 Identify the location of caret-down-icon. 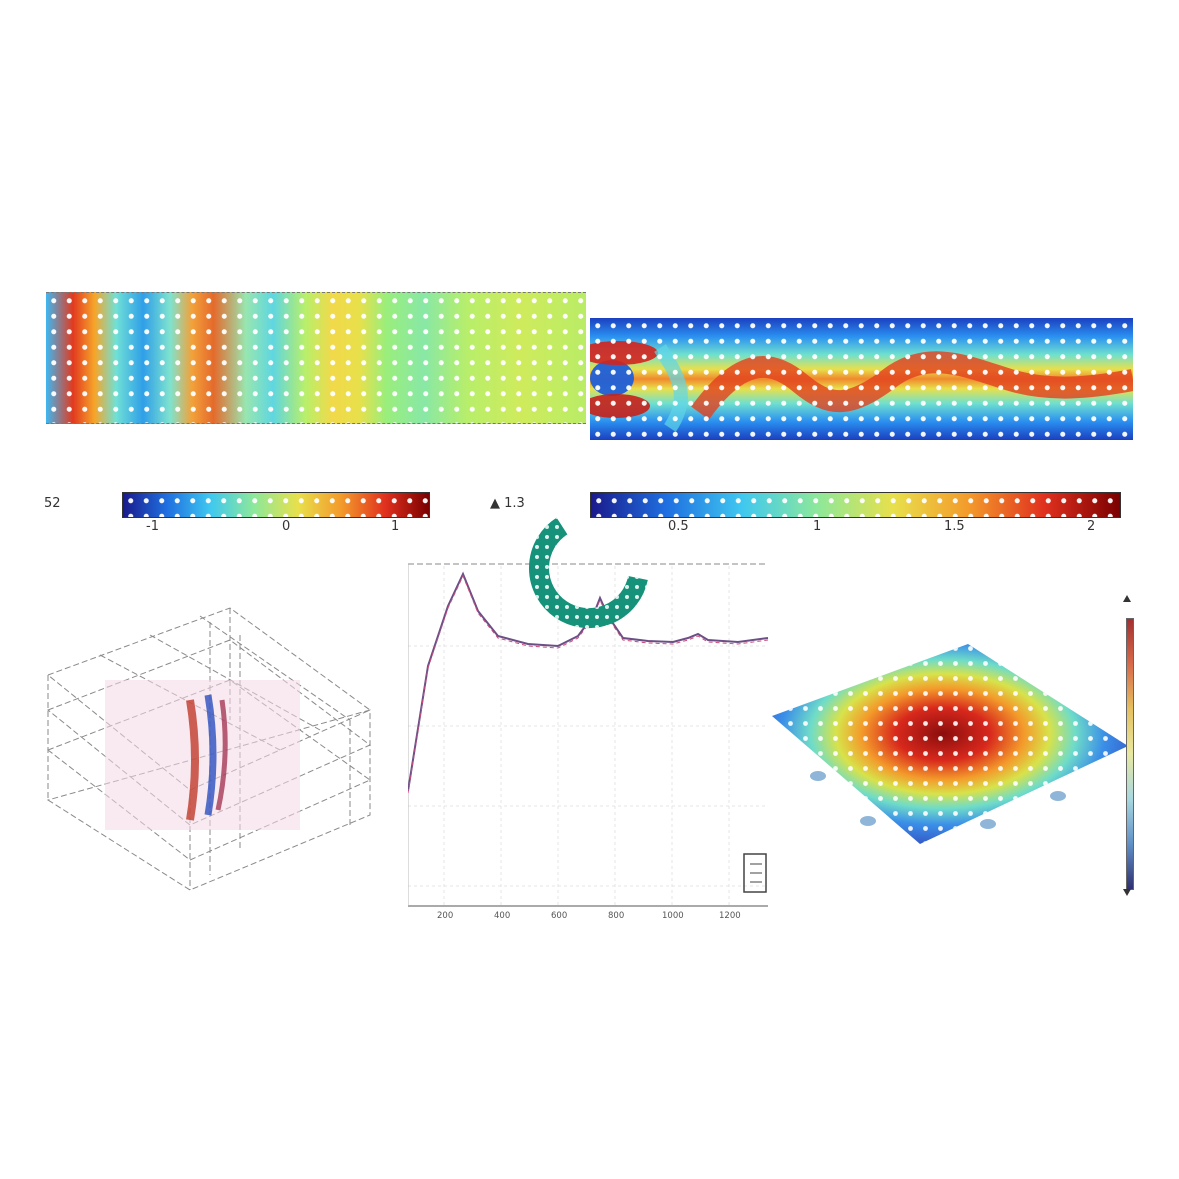
(1127, 892).